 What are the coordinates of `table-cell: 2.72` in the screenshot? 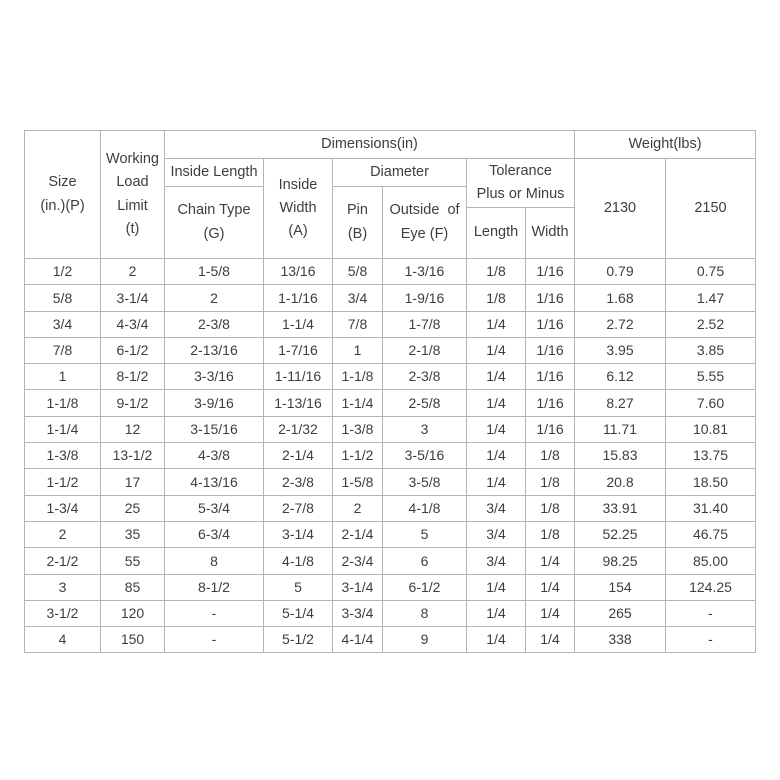 It's located at (620, 324).